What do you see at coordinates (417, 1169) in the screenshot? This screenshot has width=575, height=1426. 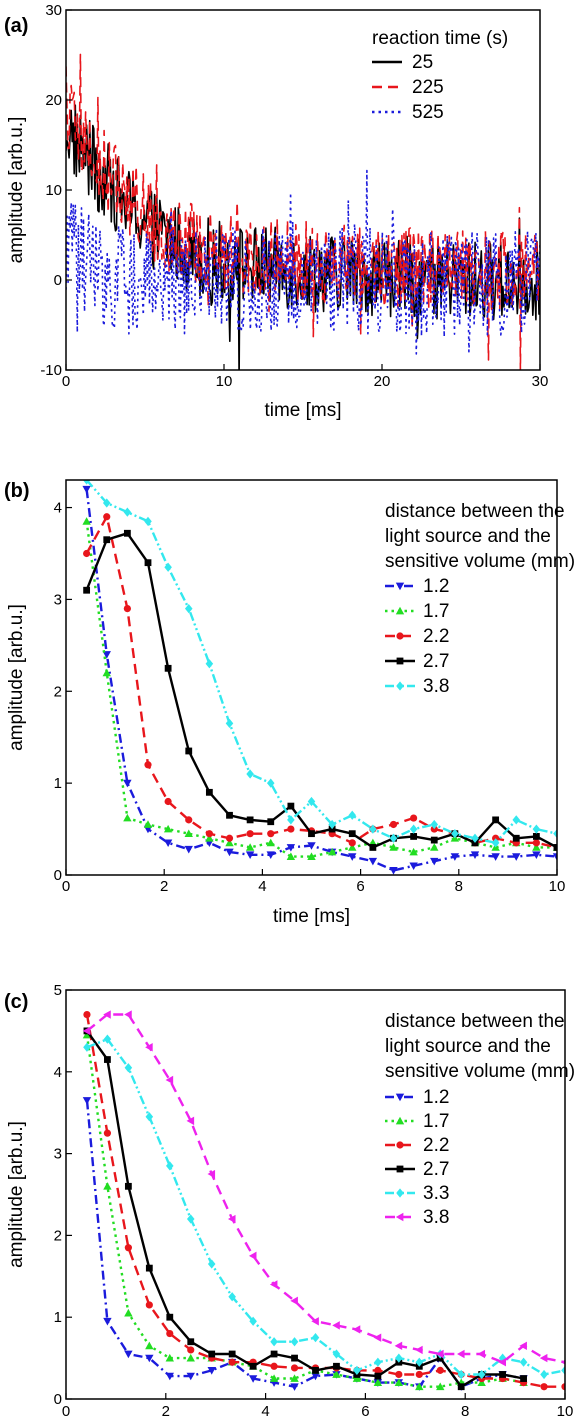 I see `legend-entry-2.7: 2.7` at bounding box center [417, 1169].